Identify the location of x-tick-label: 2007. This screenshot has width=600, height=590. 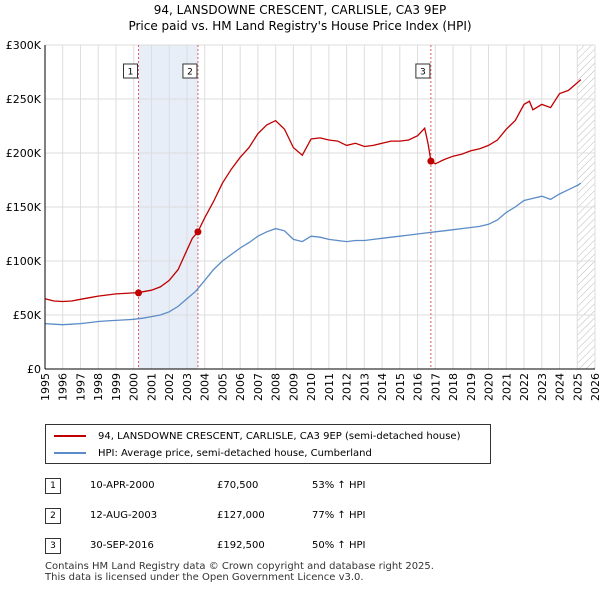
(258, 387).